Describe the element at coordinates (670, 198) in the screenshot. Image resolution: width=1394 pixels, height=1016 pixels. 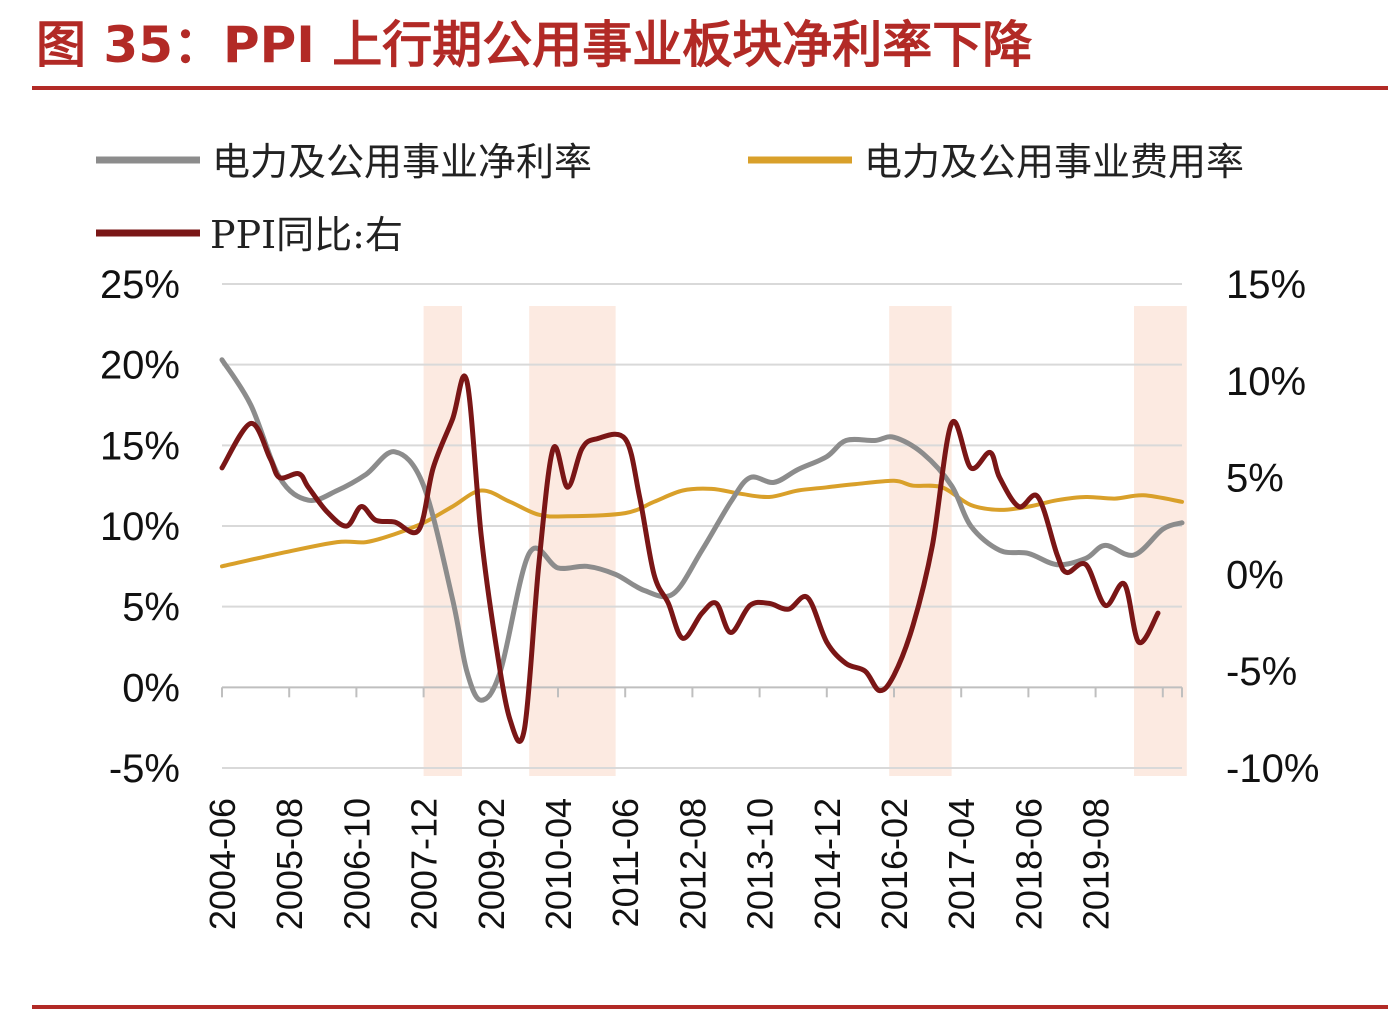
I see `legend: 电力及公用事业净利率 电力及公用事业费用率 PPI同比:右` at that location.